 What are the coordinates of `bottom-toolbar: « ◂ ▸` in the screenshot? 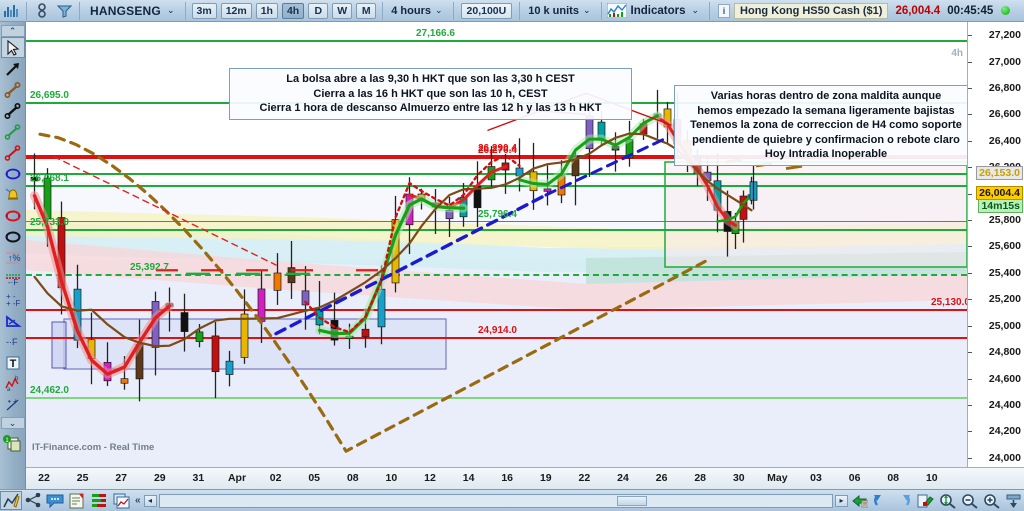 It's located at (512, 500).